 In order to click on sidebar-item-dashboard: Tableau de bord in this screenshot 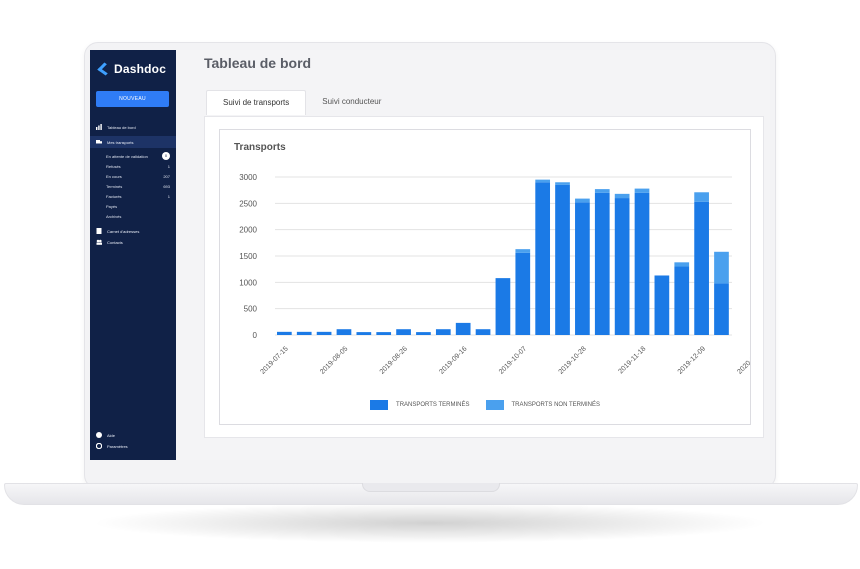, I will do `click(133, 127)`.